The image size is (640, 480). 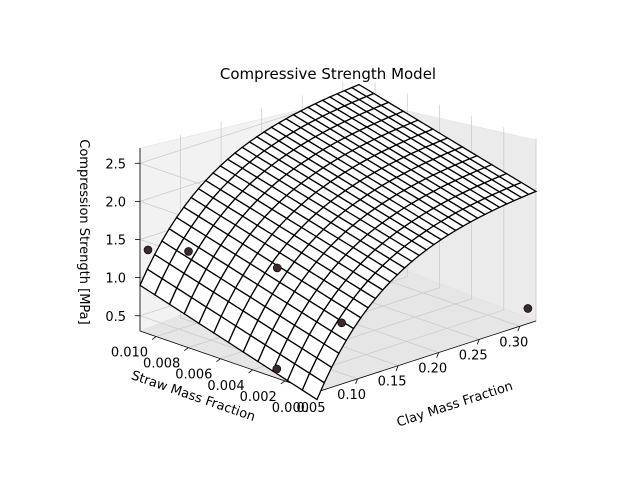 I want to click on y-tick-label: 0.004, so click(x=225, y=386).